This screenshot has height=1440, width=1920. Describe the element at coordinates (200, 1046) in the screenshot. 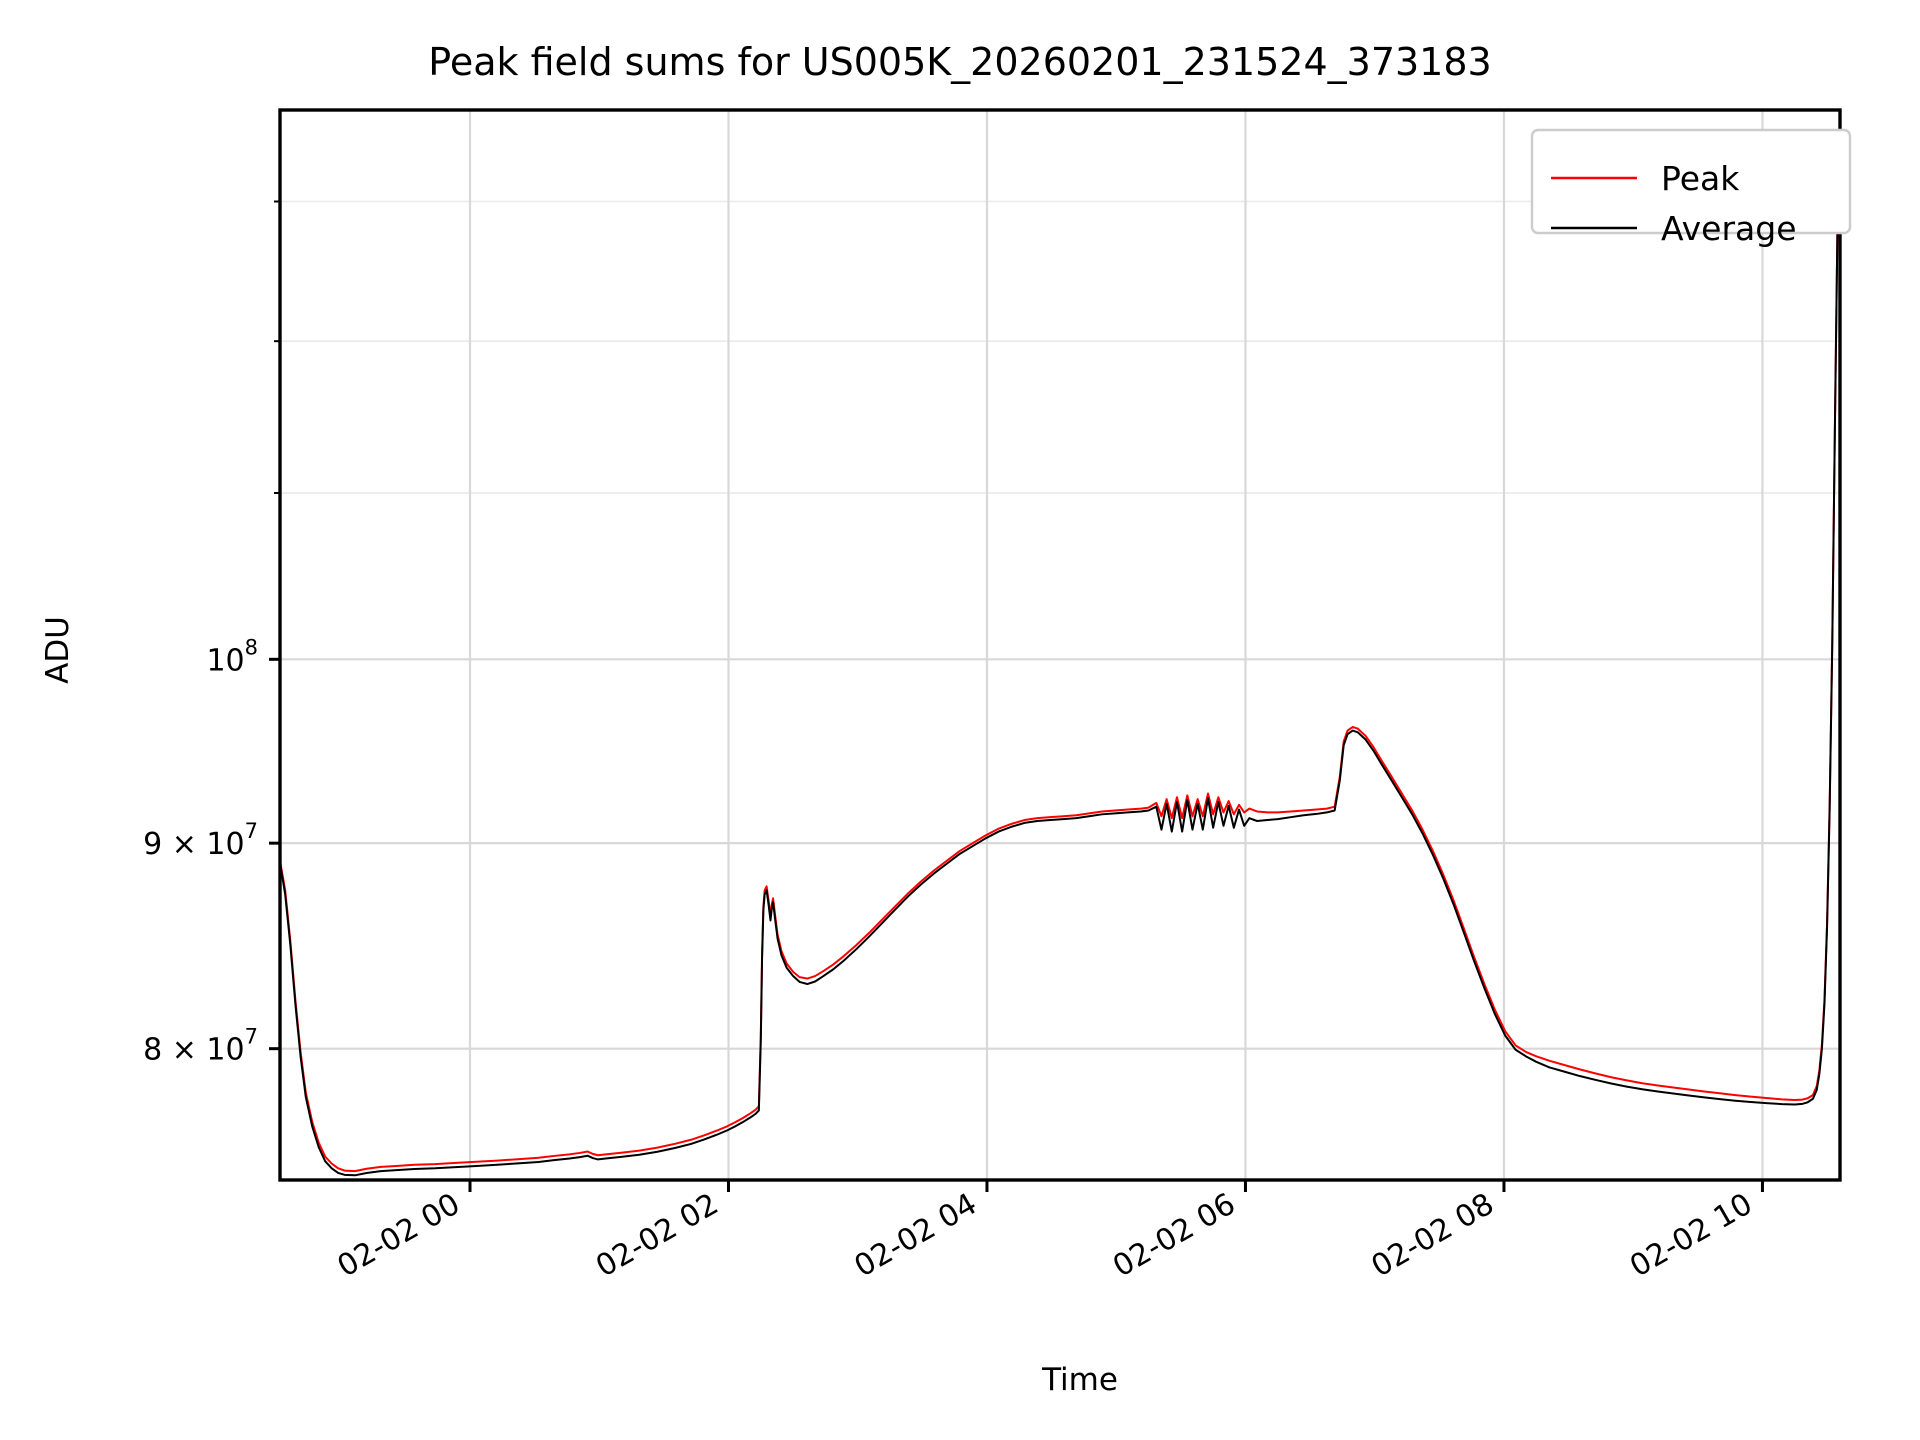

I see `ytick-label: 8 × 10⁷` at that location.